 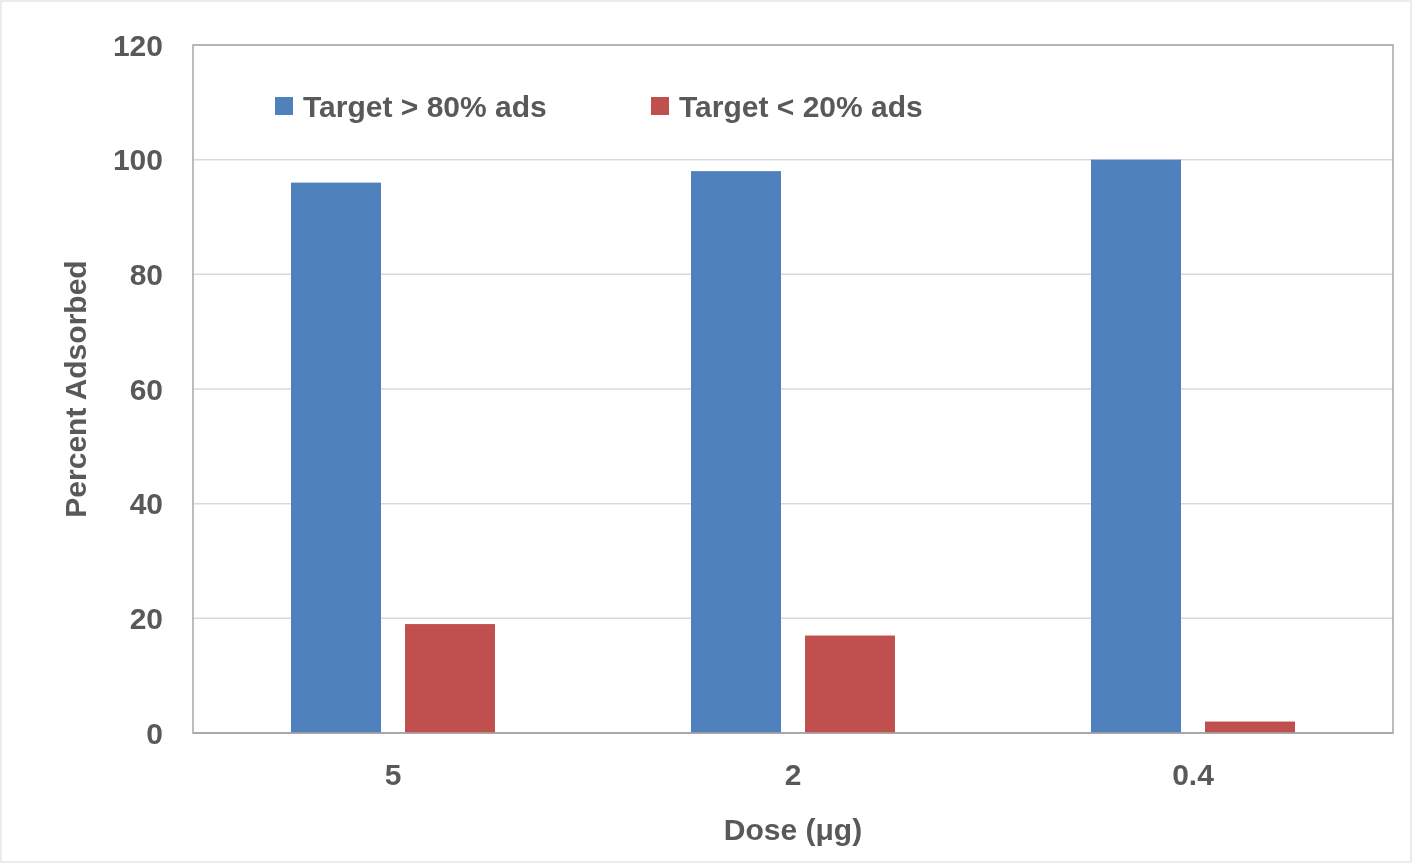 I want to click on legend-label: Target > 80% ads, so click(x=425, y=106).